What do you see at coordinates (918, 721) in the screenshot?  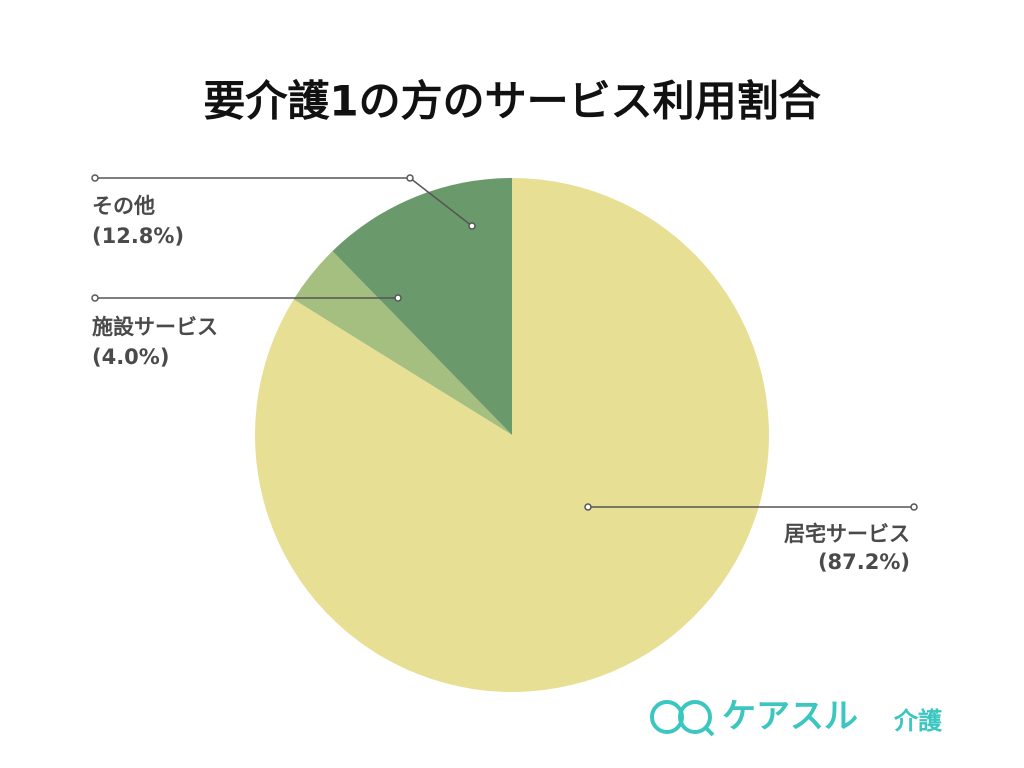 I see `logo-sub: 介護` at bounding box center [918, 721].